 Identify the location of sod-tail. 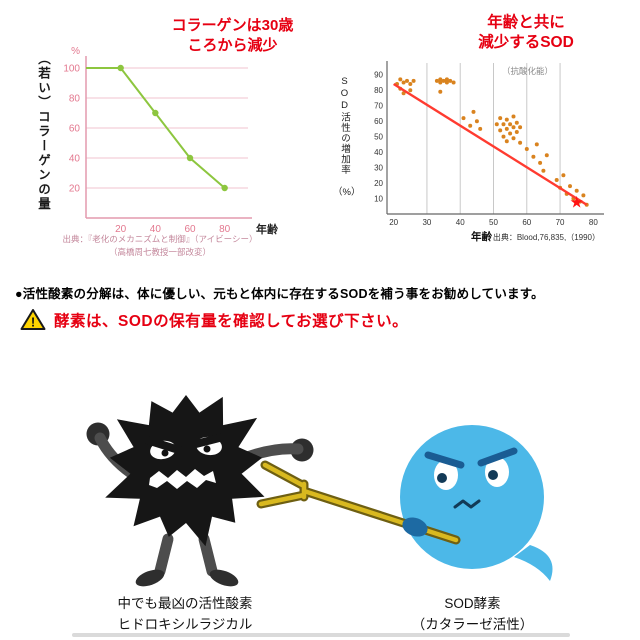
(533, 563).